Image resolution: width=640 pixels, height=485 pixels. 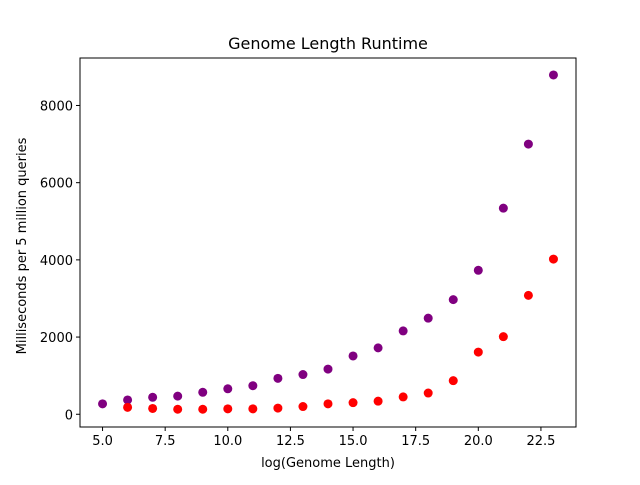 I want to click on x-tick-label: 7.5, so click(x=165, y=441).